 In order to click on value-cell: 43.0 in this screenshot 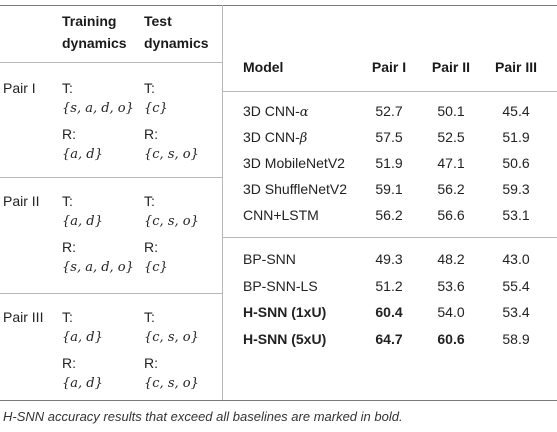, I will do `click(516, 259)`.